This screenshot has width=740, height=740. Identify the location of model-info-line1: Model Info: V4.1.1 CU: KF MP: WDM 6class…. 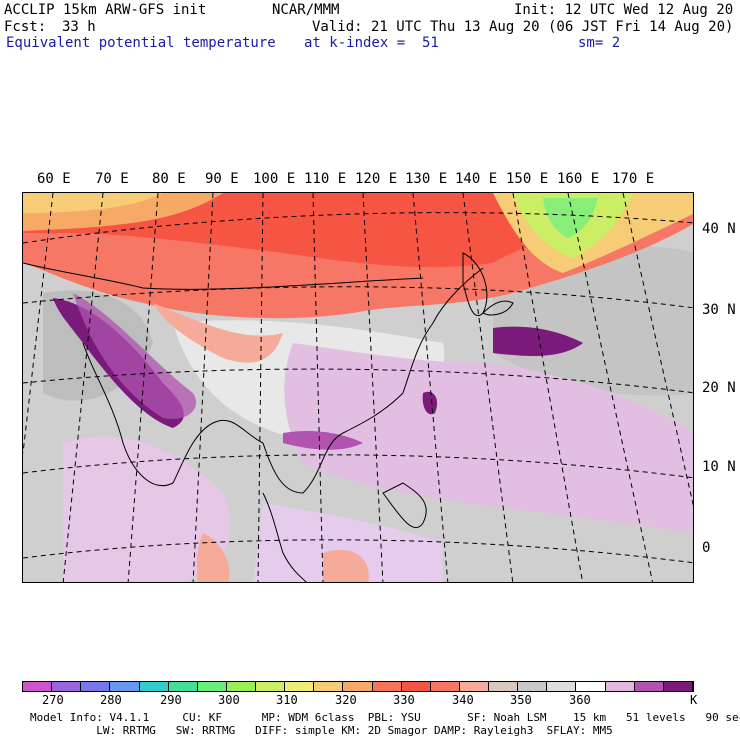
(385, 717).